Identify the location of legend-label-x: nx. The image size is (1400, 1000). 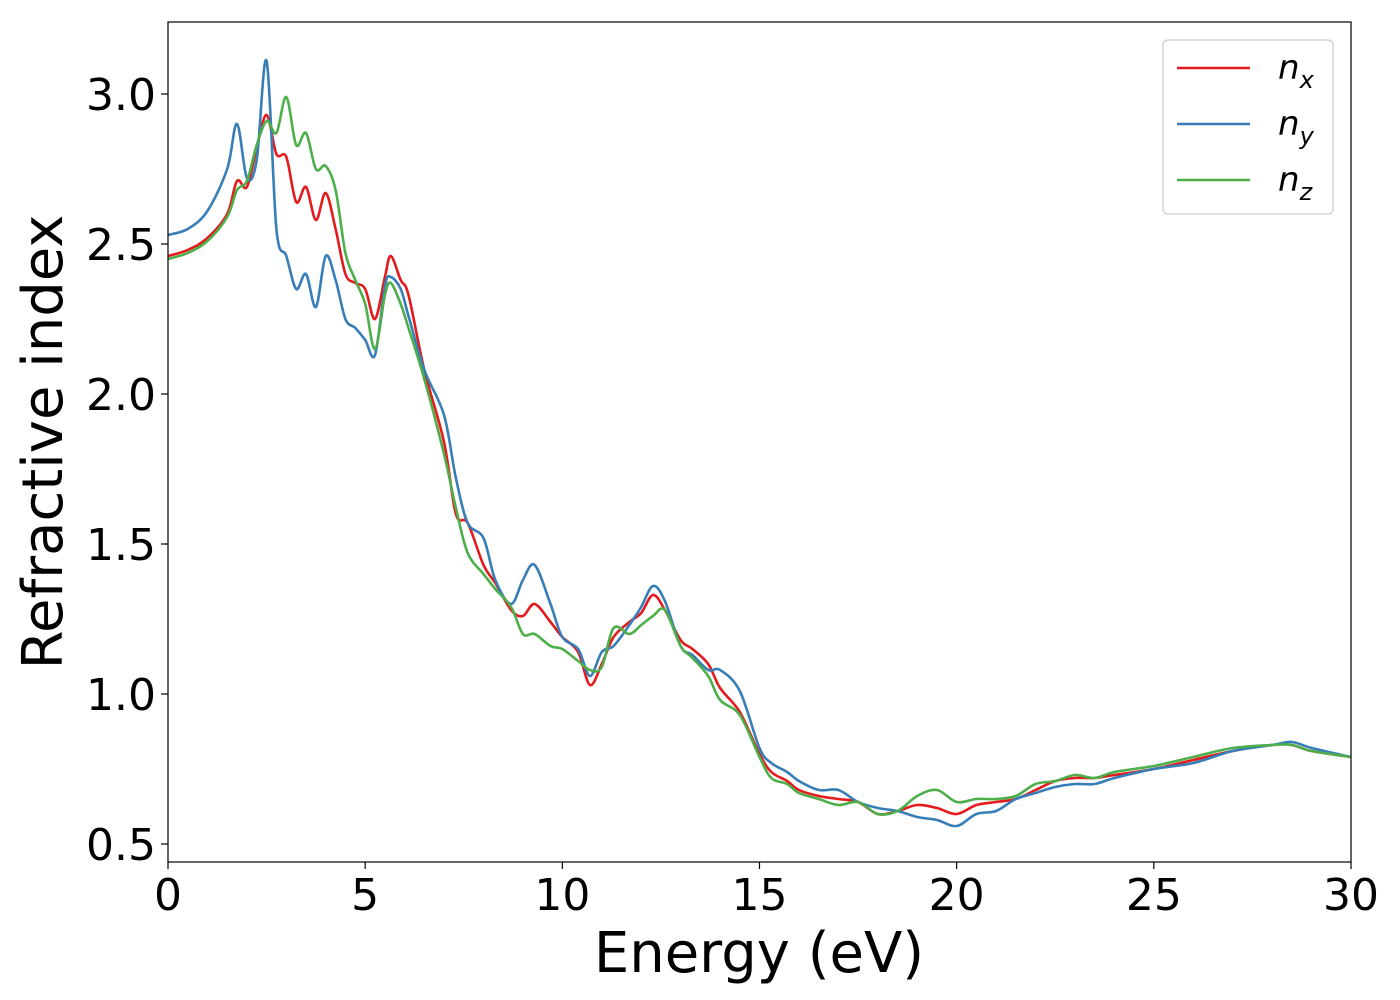
(1296, 71).